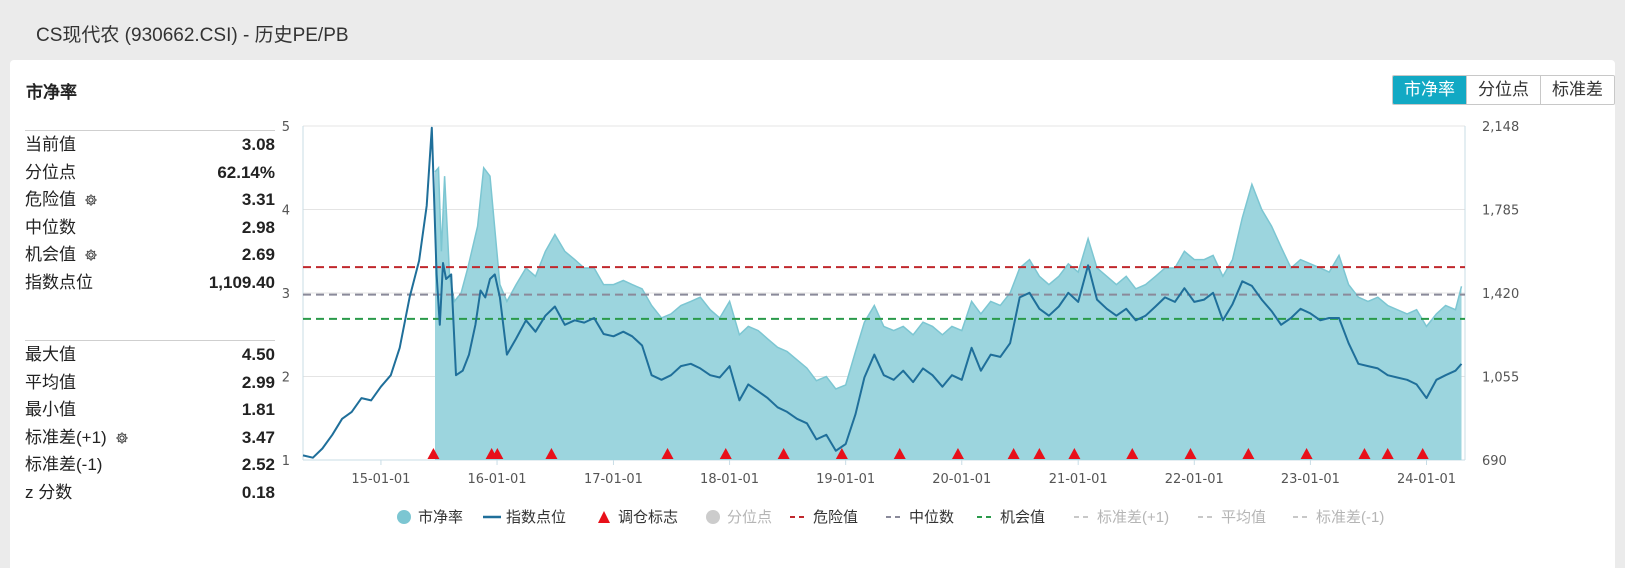 This screenshot has width=1625, height=568. What do you see at coordinates (64, 464) in the screenshot?
I see `stat-secondary-label-text: 标准差(-1)` at bounding box center [64, 464].